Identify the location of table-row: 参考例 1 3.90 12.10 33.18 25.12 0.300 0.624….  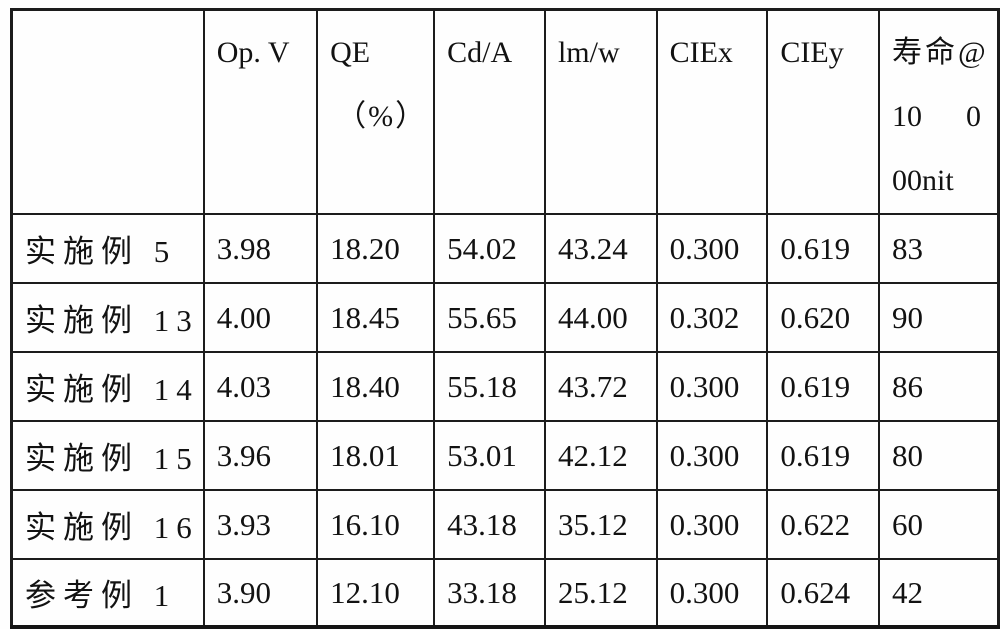
(505, 593).